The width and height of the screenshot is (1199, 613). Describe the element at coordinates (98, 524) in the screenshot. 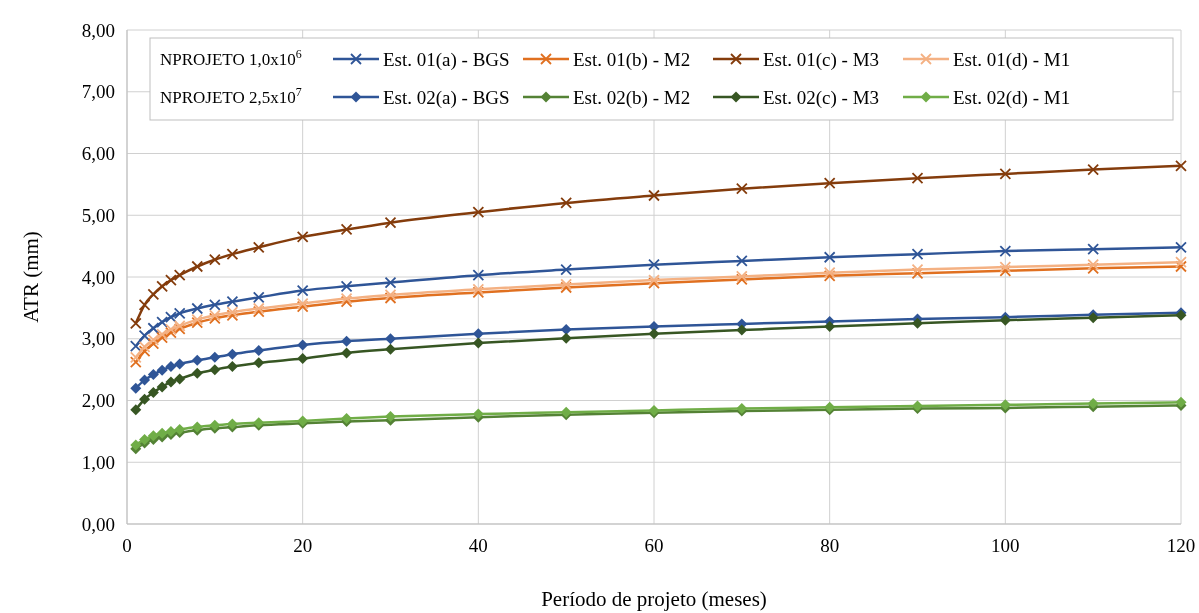

I see `y-tick-label: 0,00` at that location.